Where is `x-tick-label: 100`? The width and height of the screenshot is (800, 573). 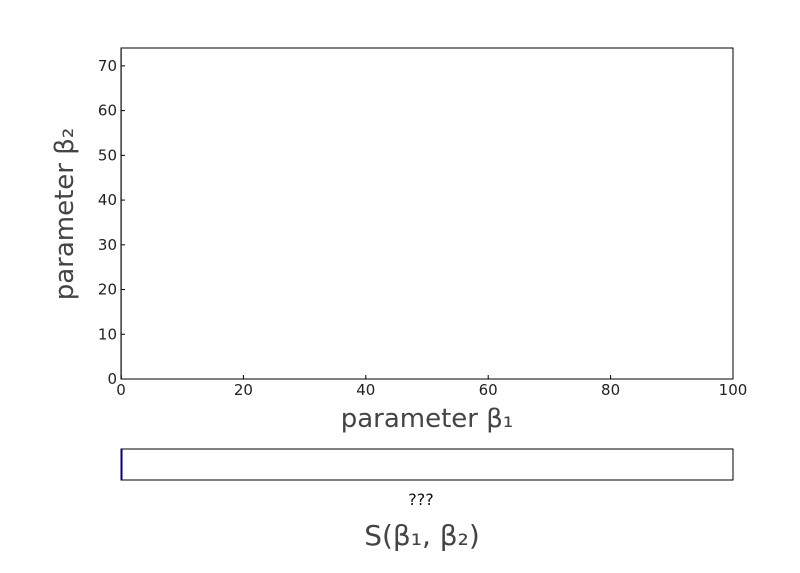
x-tick-label: 100 is located at coordinates (733, 390).